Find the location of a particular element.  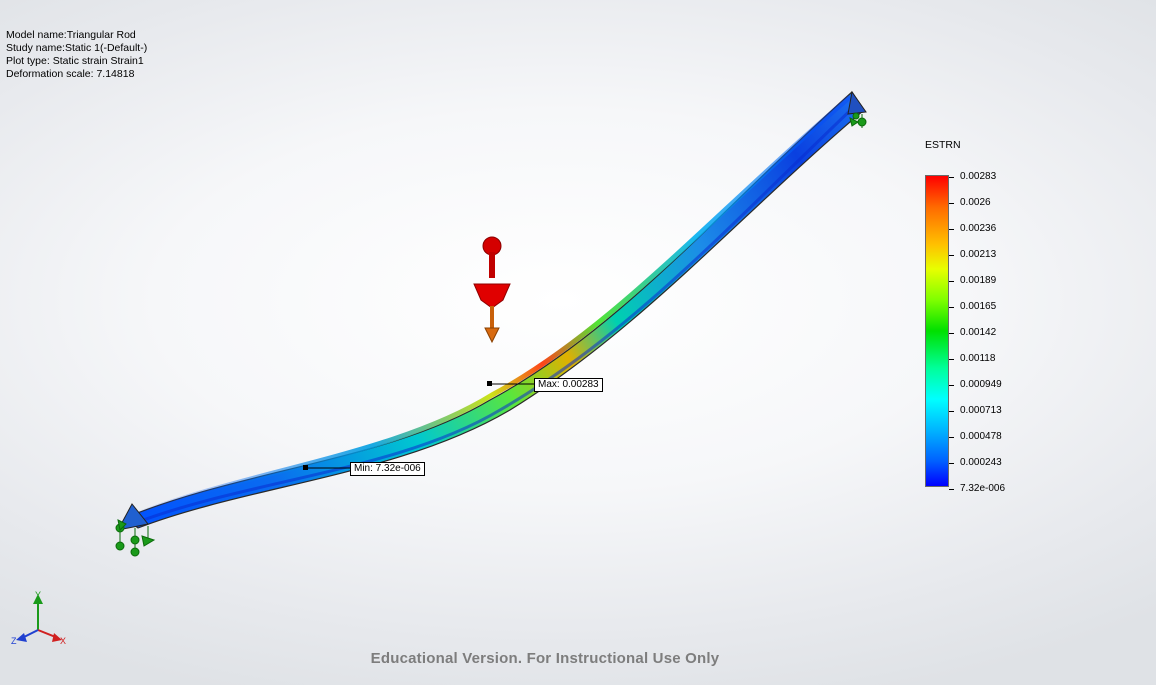

min-callout: Min: 7.32e-006 is located at coordinates (387, 469).